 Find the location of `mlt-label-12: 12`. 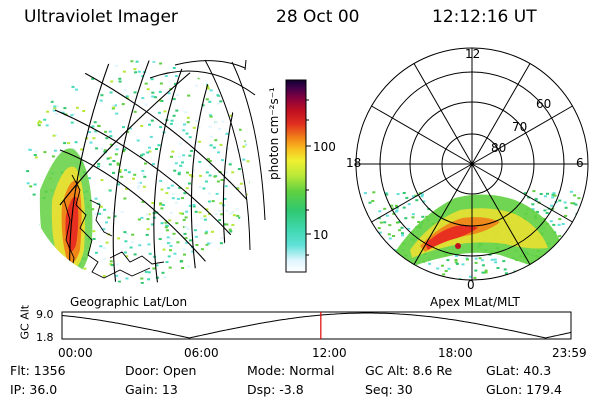

mlt-label-12: 12 is located at coordinates (473, 54).